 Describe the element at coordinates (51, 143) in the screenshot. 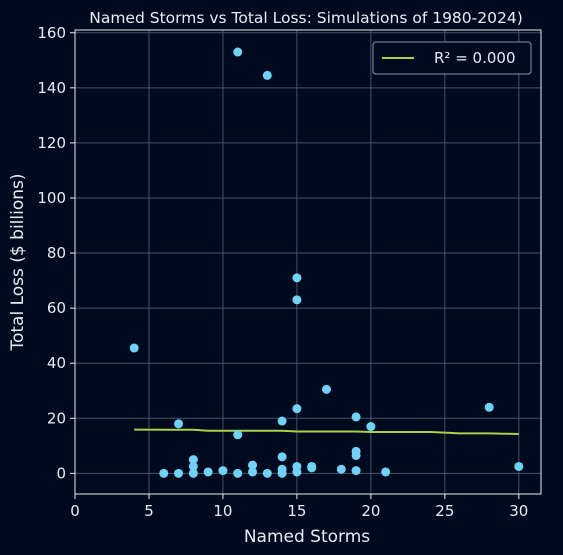

I see `y-tick-label: 120` at that location.